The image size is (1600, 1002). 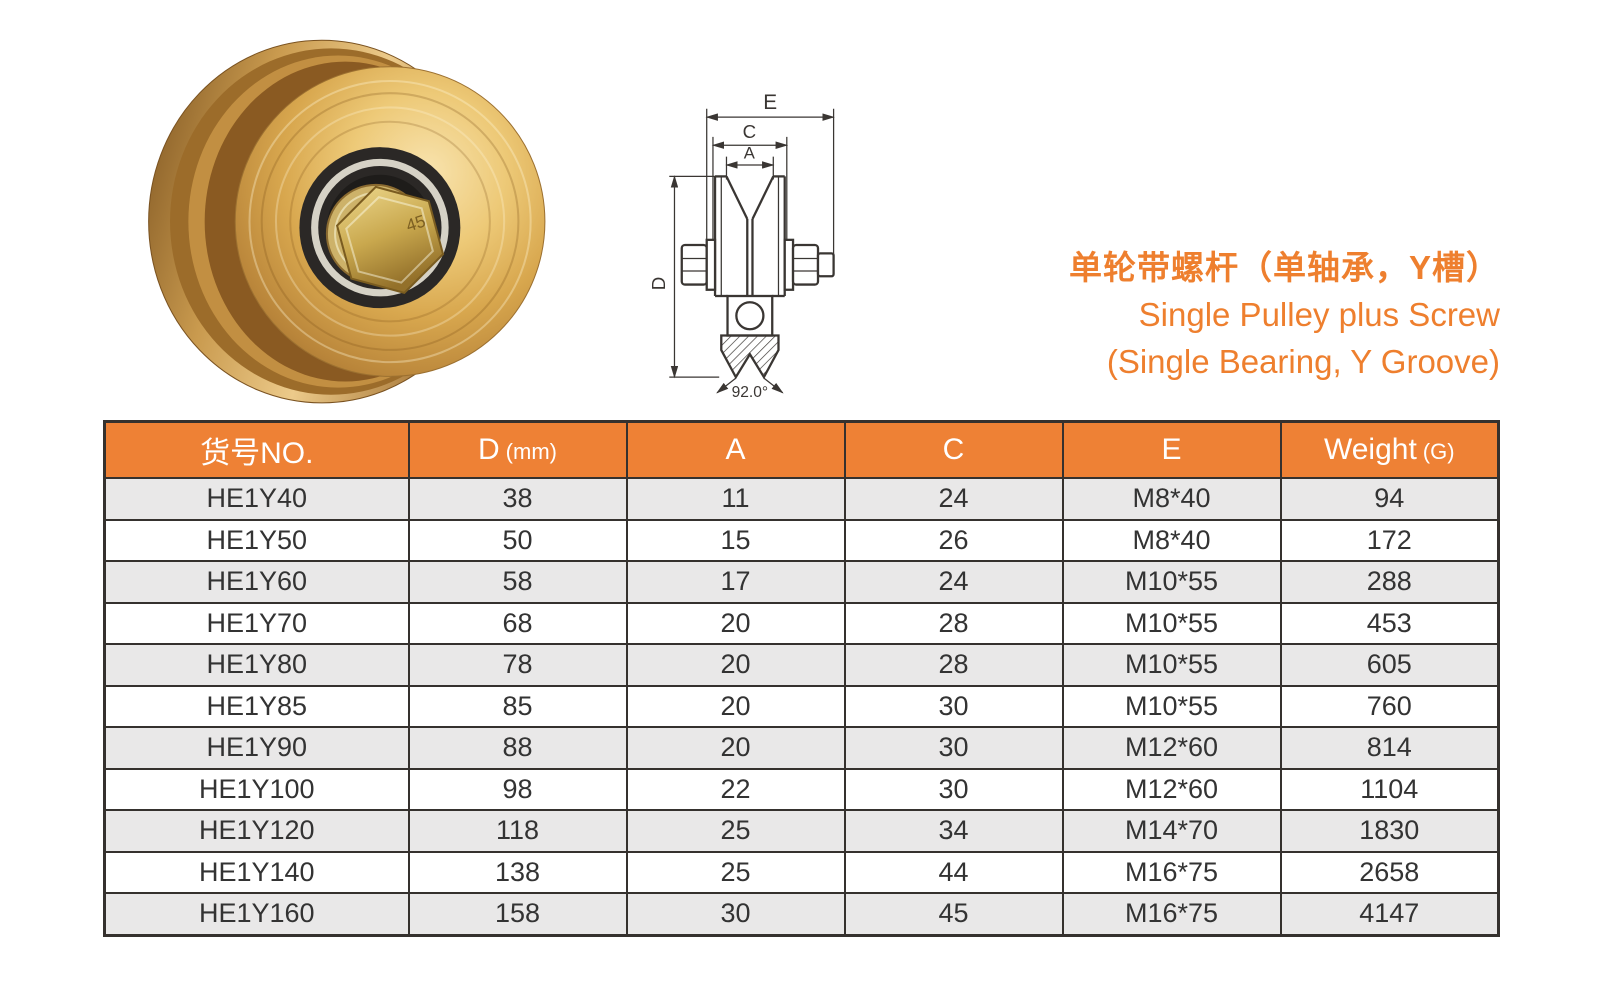 I want to click on cell-weight_g: 4147, so click(x=1389, y=914).